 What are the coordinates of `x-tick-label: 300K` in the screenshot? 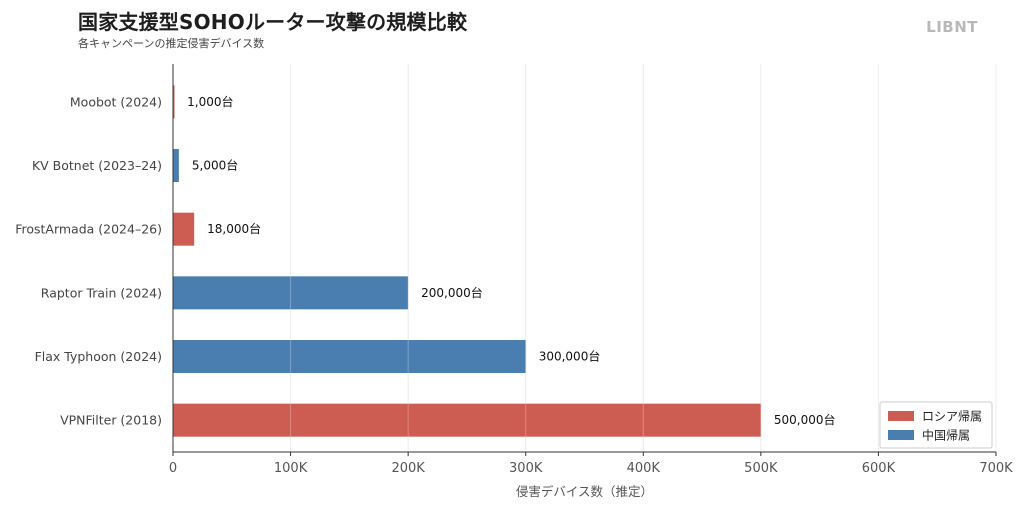 It's located at (526, 468).